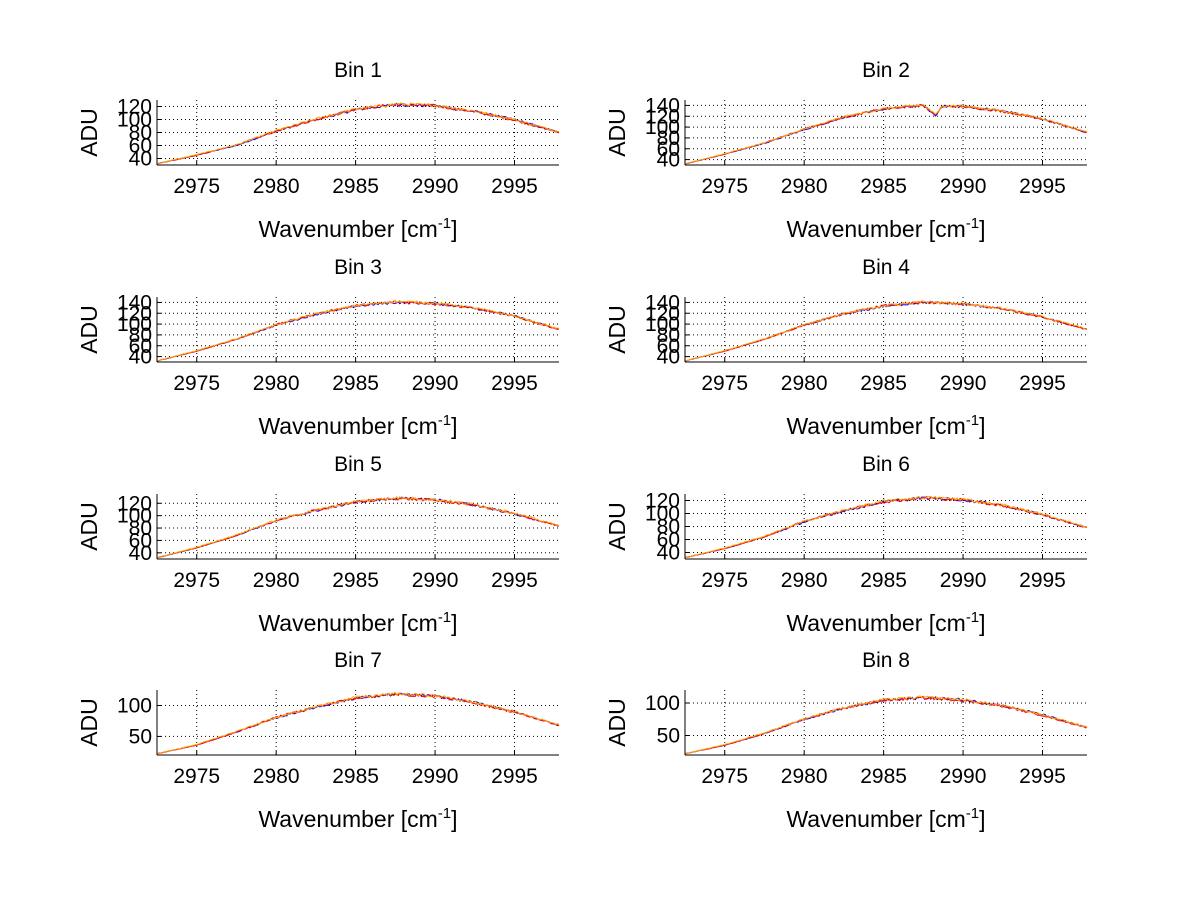  Describe the element at coordinates (886, 464) in the screenshot. I see `subplot-title: Bin 6` at that location.